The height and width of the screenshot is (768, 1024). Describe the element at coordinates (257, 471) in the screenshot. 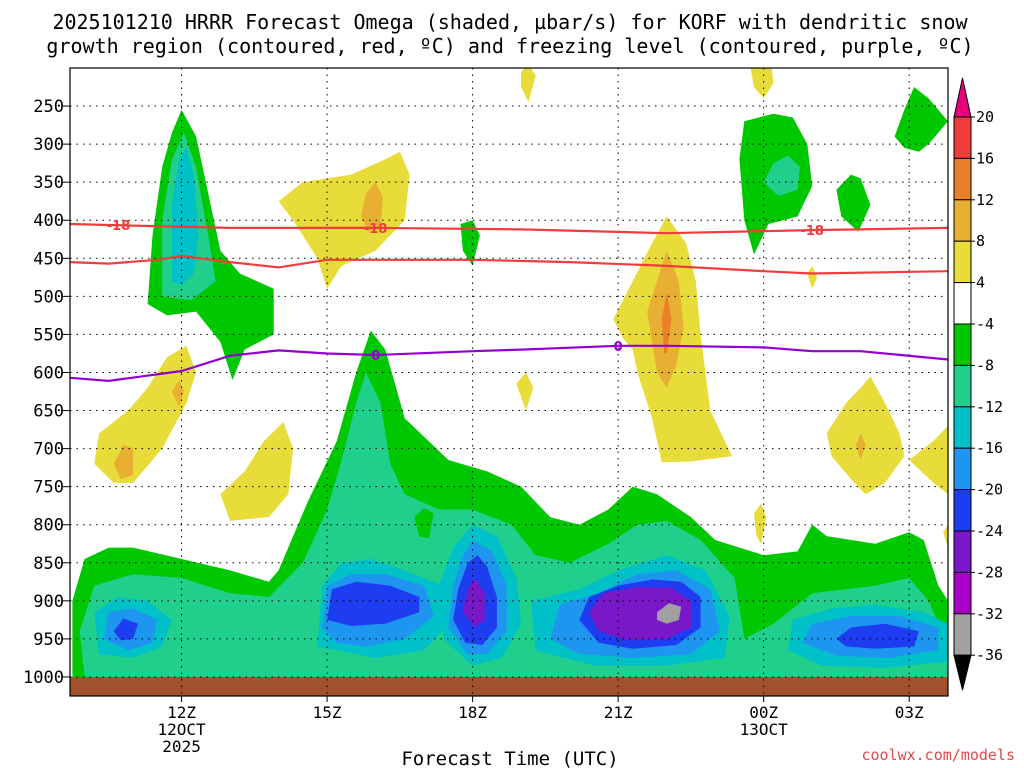

I see `subsidence-13z-p4` at that location.